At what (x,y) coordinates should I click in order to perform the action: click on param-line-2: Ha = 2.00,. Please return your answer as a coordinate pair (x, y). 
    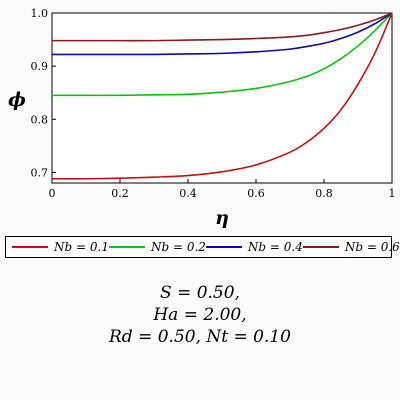
    Looking at the image, I should click on (200, 315).